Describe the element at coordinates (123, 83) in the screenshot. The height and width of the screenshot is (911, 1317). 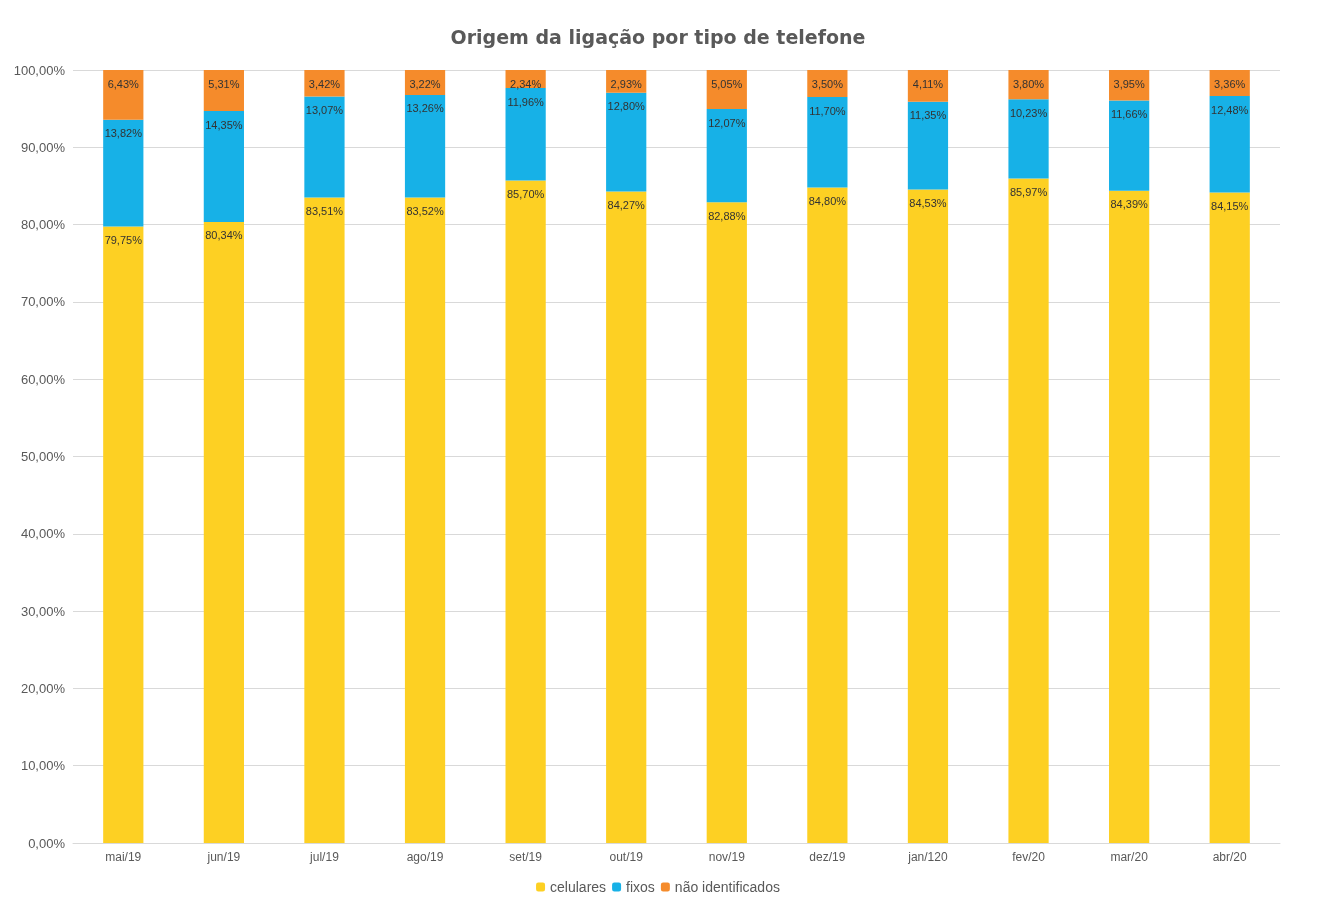
I see `data-label: 6,43%` at that location.